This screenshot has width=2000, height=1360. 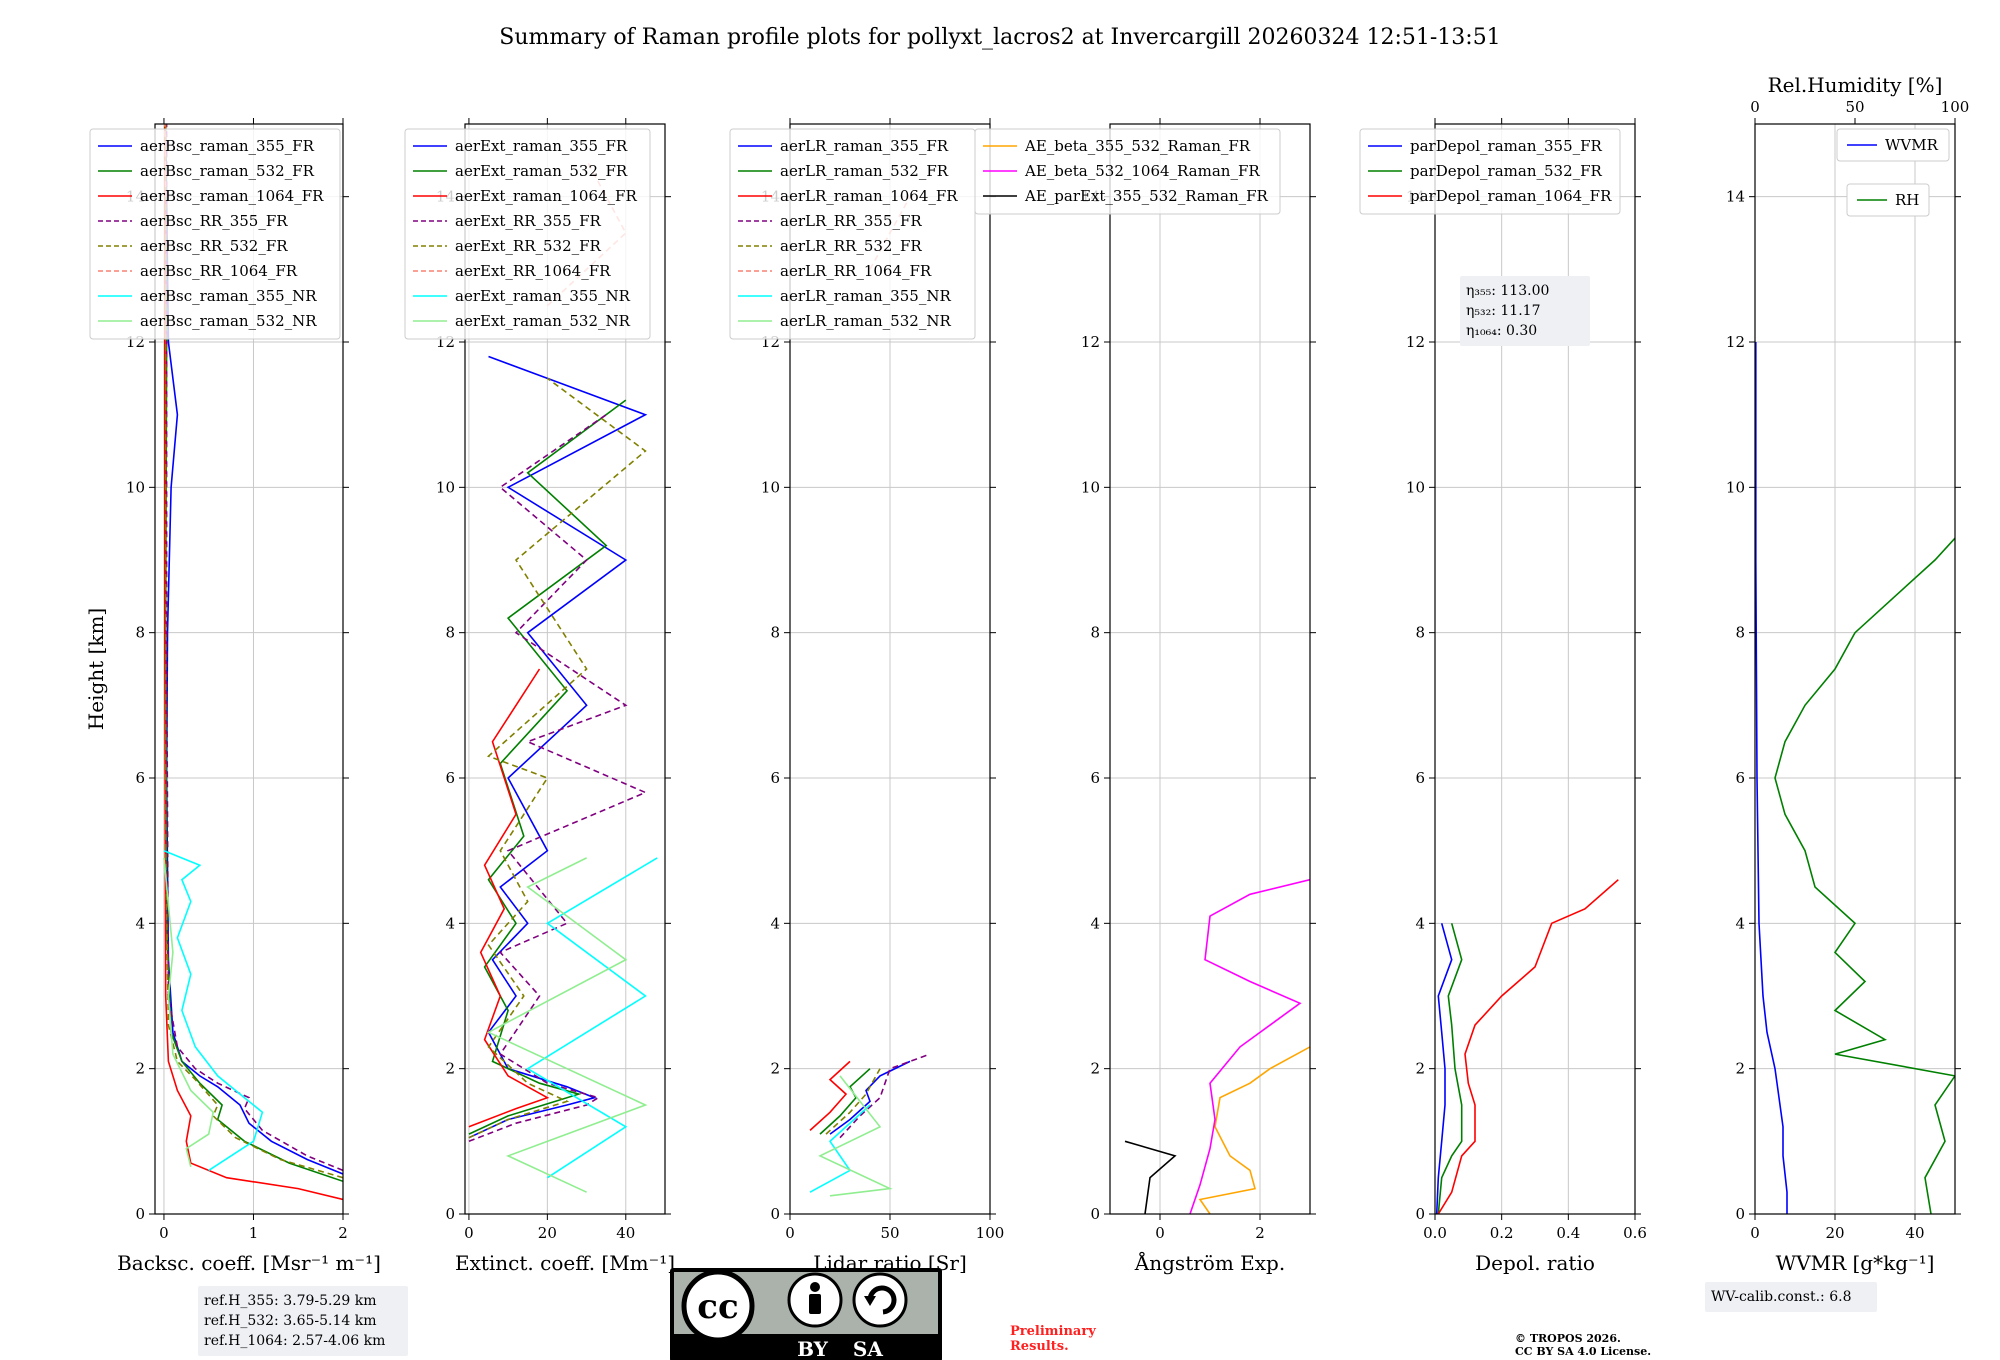 I want to click on by-person-body, so click(x=815, y=1304).